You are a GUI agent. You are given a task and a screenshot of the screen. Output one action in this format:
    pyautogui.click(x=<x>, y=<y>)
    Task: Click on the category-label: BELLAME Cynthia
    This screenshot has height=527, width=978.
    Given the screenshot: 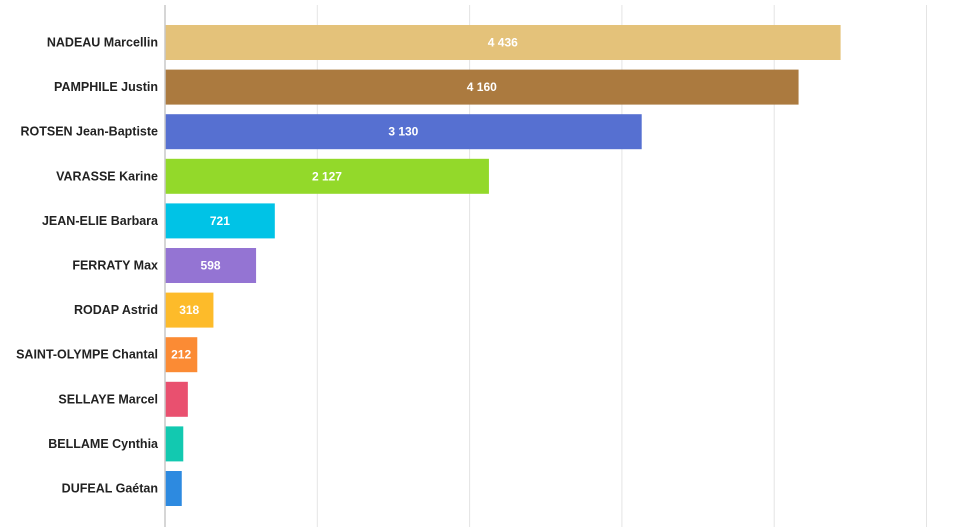 What is the action you would take?
    pyautogui.click(x=103, y=444)
    